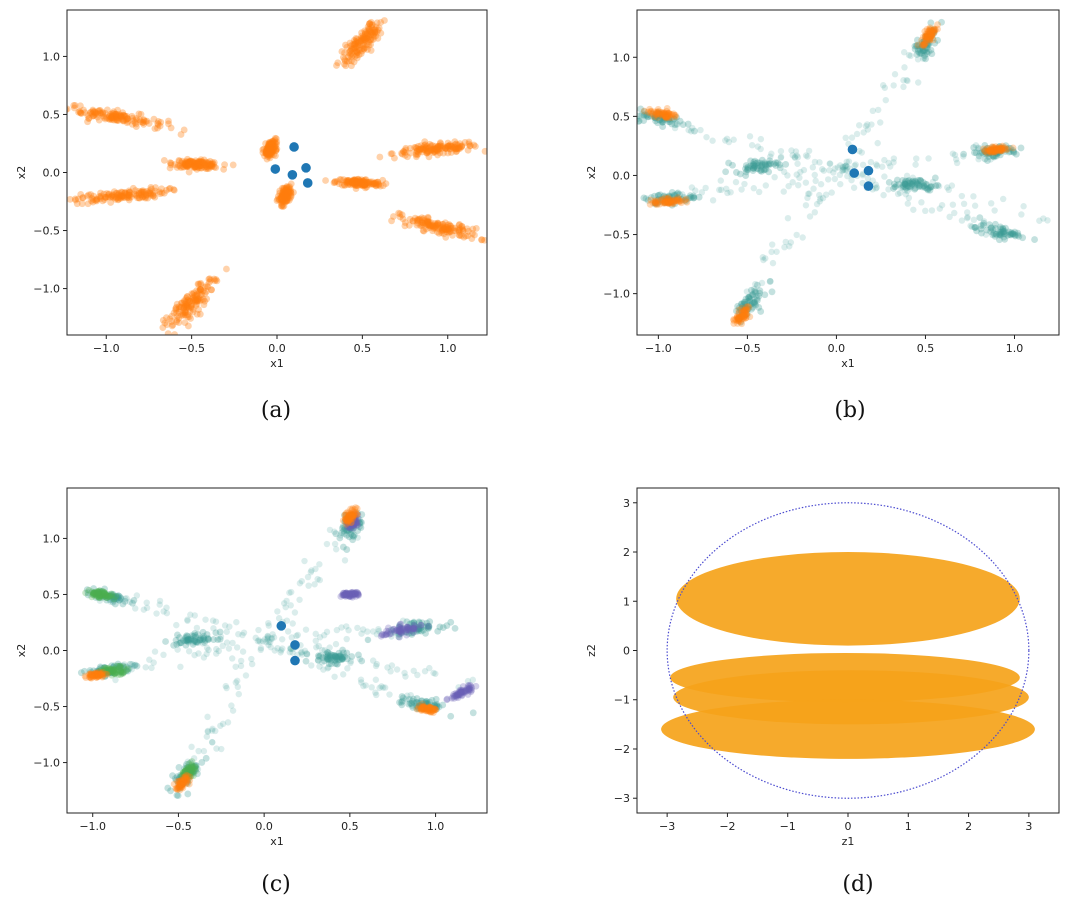 The image size is (1070, 907). I want to click on y-axis-label: x2, so click(21, 651).